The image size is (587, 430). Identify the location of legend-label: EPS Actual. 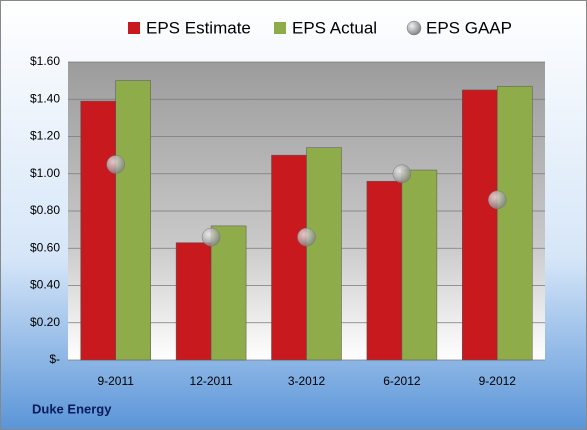
(334, 27).